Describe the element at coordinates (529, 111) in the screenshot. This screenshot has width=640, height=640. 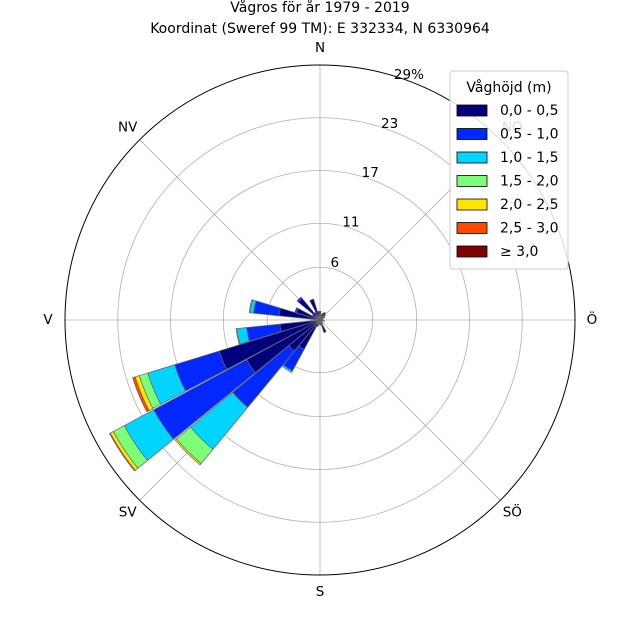
I see `legend-label: 0,0 - 0,5` at that location.